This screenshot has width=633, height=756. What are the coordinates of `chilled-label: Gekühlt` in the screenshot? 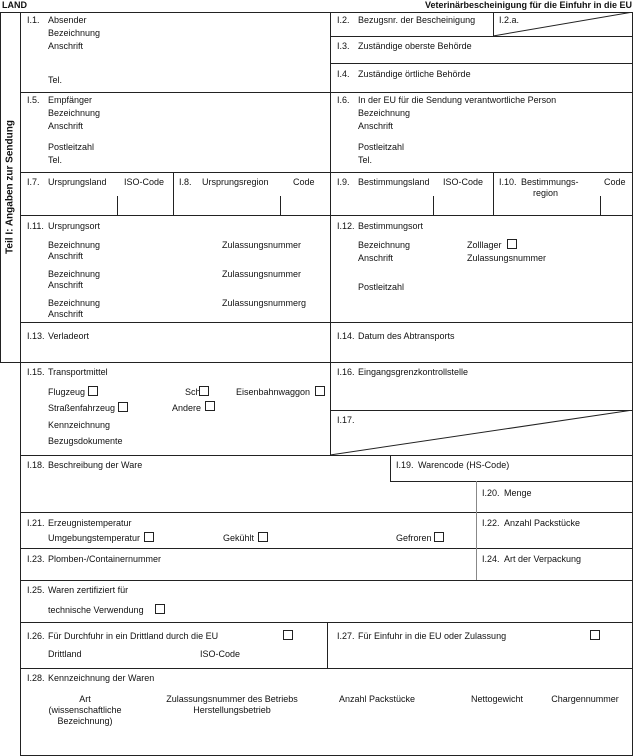 It's located at (239, 538).